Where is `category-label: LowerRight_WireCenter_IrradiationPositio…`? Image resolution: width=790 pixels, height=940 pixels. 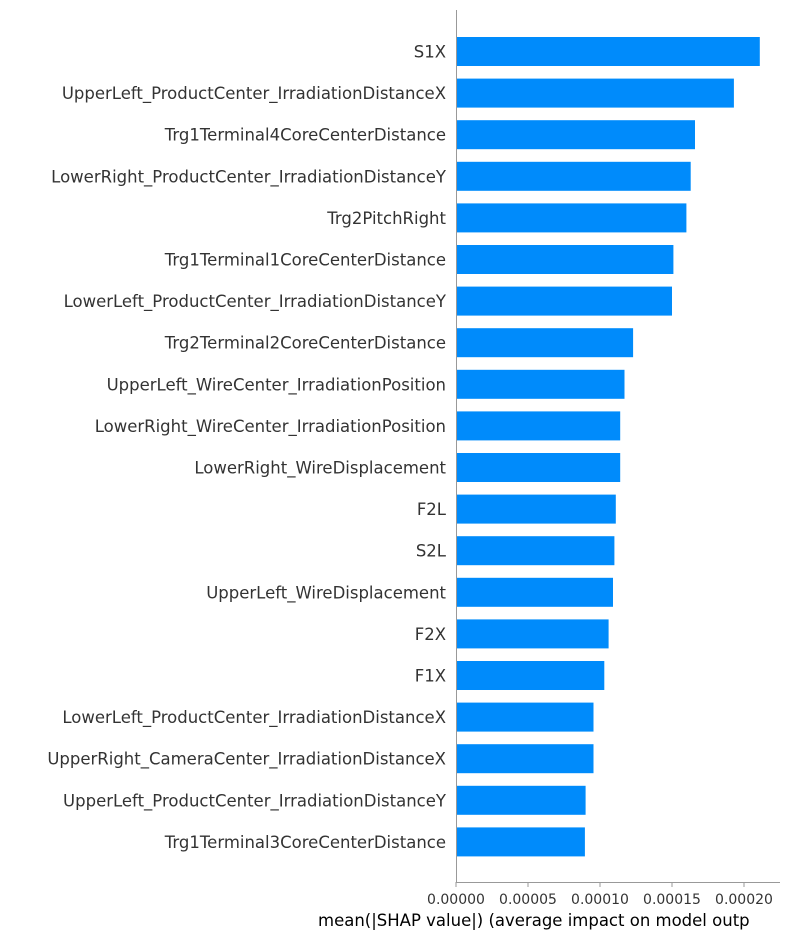 category-label: LowerRight_WireCenter_IrradiationPositio… is located at coordinates (270, 427).